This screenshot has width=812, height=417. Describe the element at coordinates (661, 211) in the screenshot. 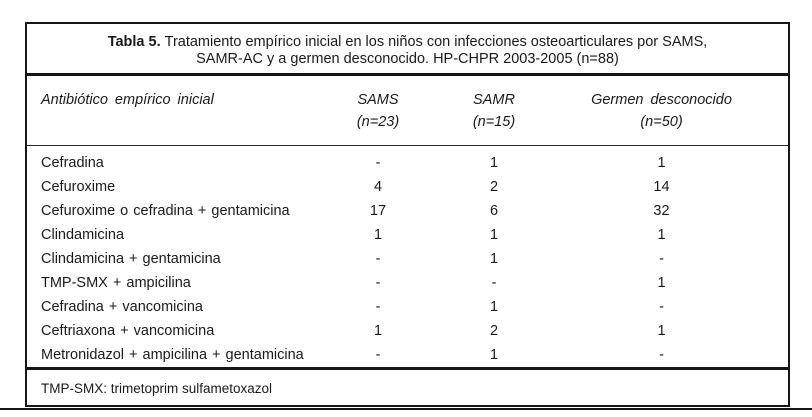

I see `cell-germen: 32` at that location.